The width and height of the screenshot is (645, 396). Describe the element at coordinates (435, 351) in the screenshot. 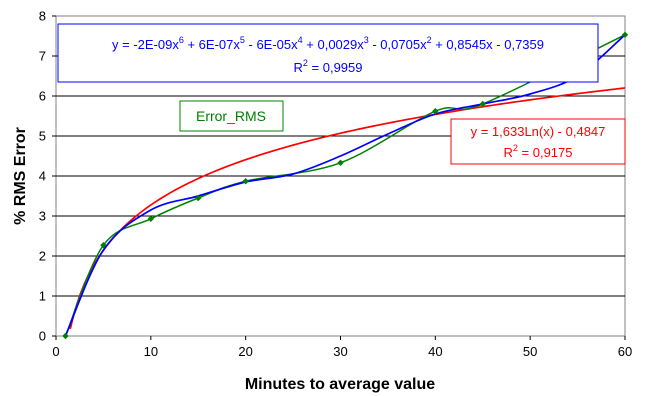

I see `x-tick-label: 40` at that location.